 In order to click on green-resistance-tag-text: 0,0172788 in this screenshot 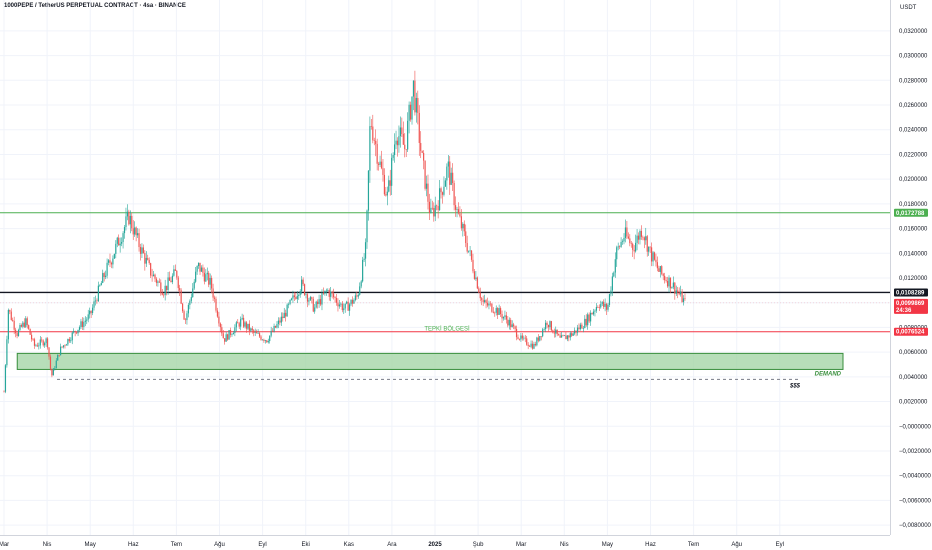, I will do `click(910, 214)`.